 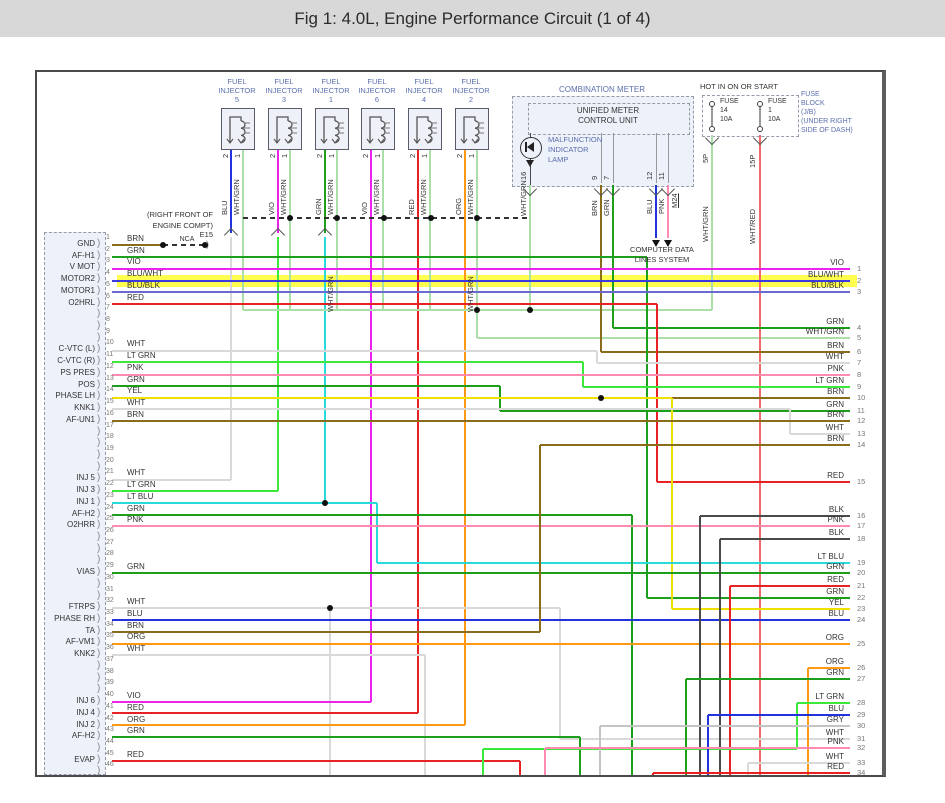 I want to click on left-pin-number: 40, so click(x=110, y=695).